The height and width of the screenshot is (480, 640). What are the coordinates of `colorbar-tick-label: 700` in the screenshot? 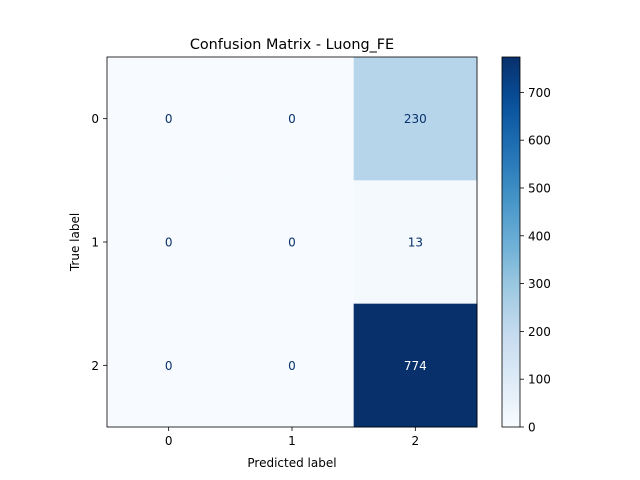 It's located at (539, 93).